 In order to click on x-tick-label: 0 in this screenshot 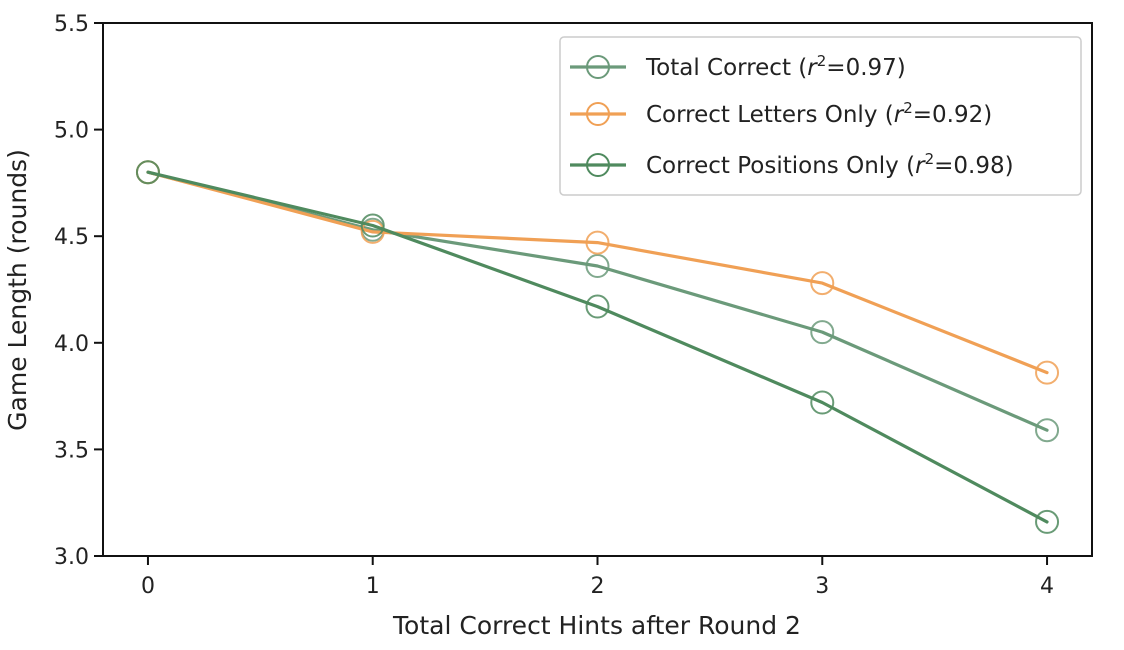, I will do `click(148, 586)`.